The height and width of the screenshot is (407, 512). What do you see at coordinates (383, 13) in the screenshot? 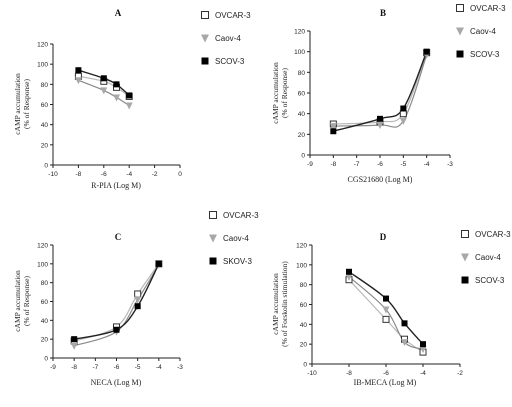
I see `panel-label: B` at bounding box center [383, 13].